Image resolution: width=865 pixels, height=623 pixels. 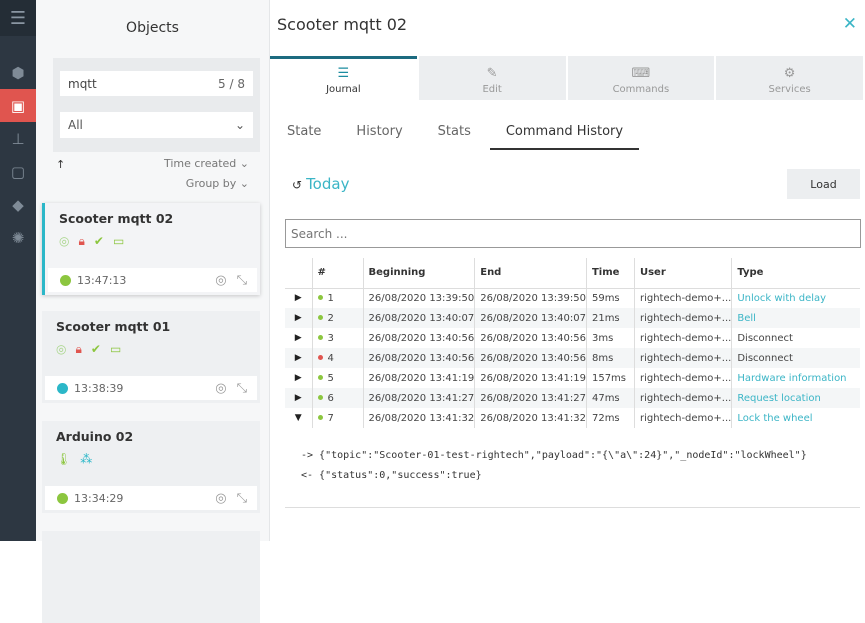 What do you see at coordinates (18, 105) in the screenshot?
I see `object-icon: ▣` at bounding box center [18, 105].